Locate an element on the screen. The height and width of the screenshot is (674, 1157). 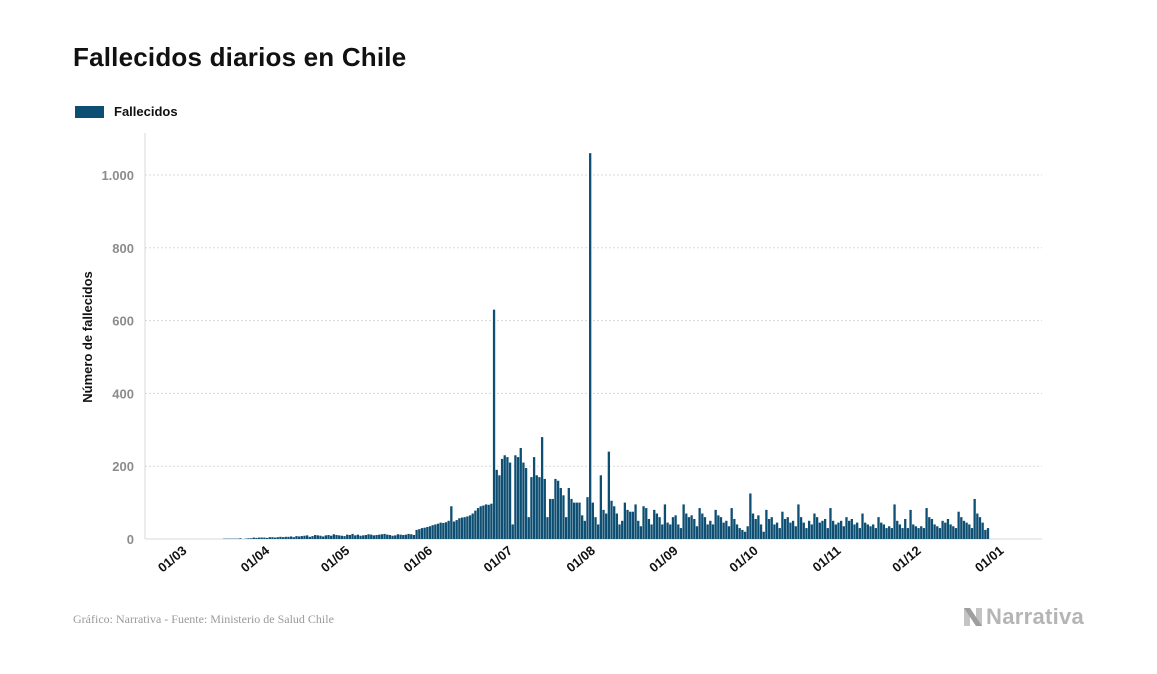
y-tick-label: 400 is located at coordinates (123, 393).